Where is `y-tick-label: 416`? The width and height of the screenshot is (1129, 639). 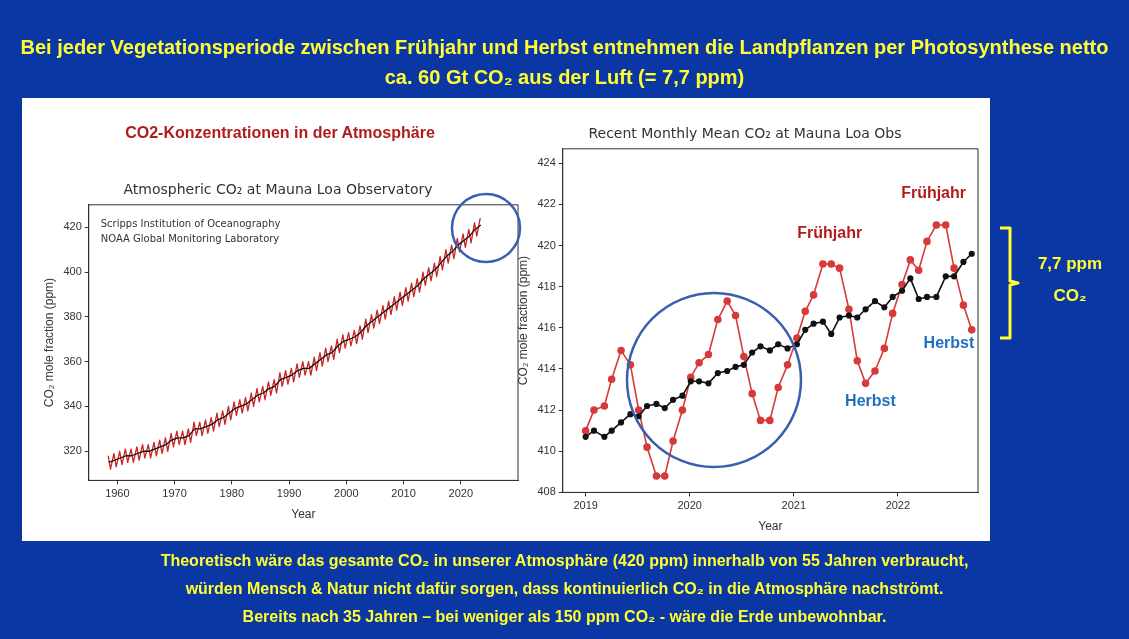 y-tick-label: 416 is located at coordinates (546, 326).